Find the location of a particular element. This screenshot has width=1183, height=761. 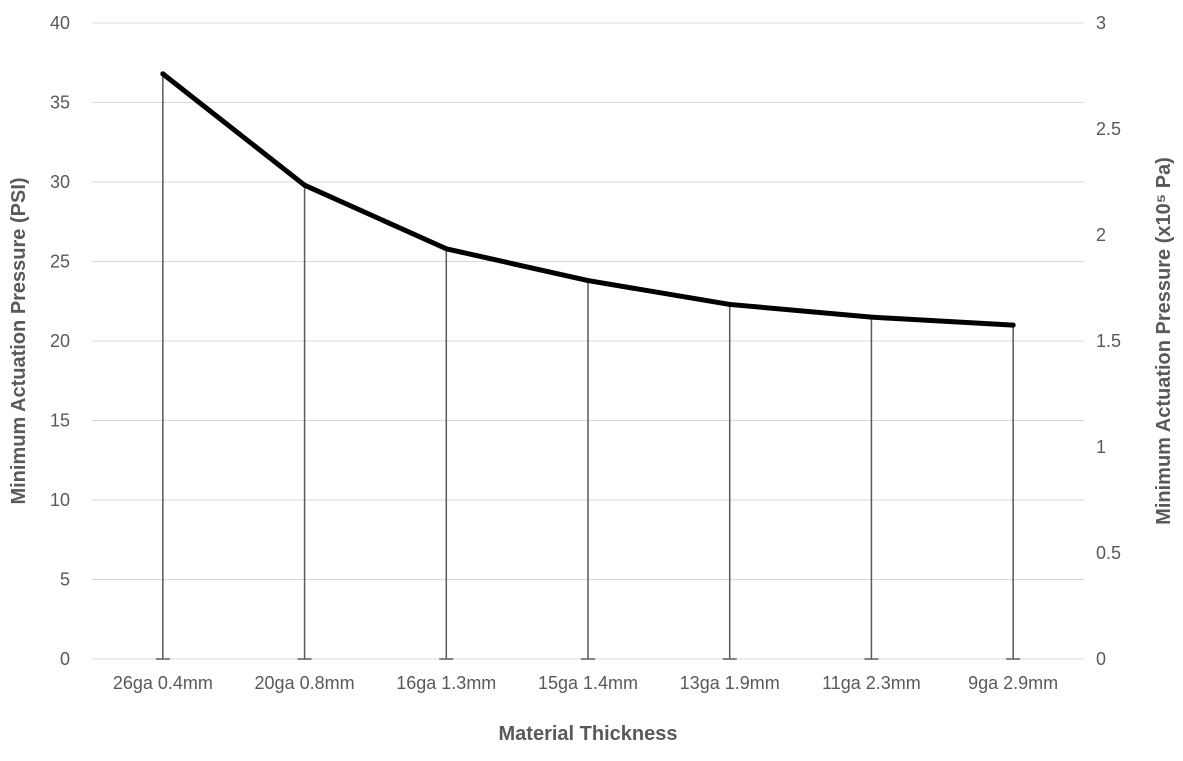

y-tick-label: 35 is located at coordinates (60, 103).